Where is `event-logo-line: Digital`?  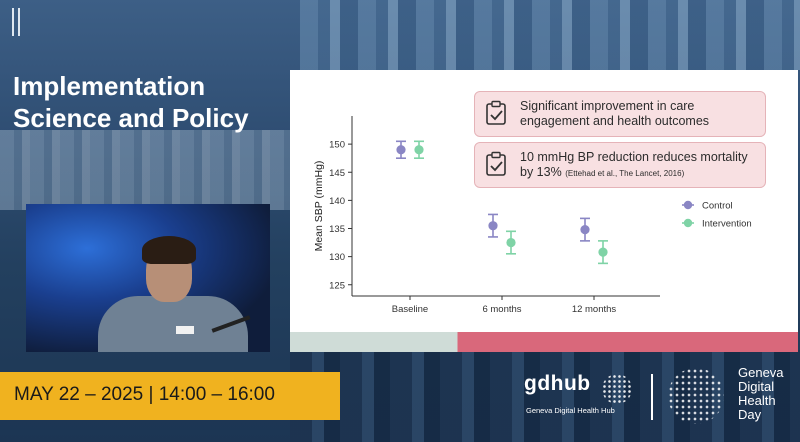
event-logo-line: Digital is located at coordinates (756, 386).